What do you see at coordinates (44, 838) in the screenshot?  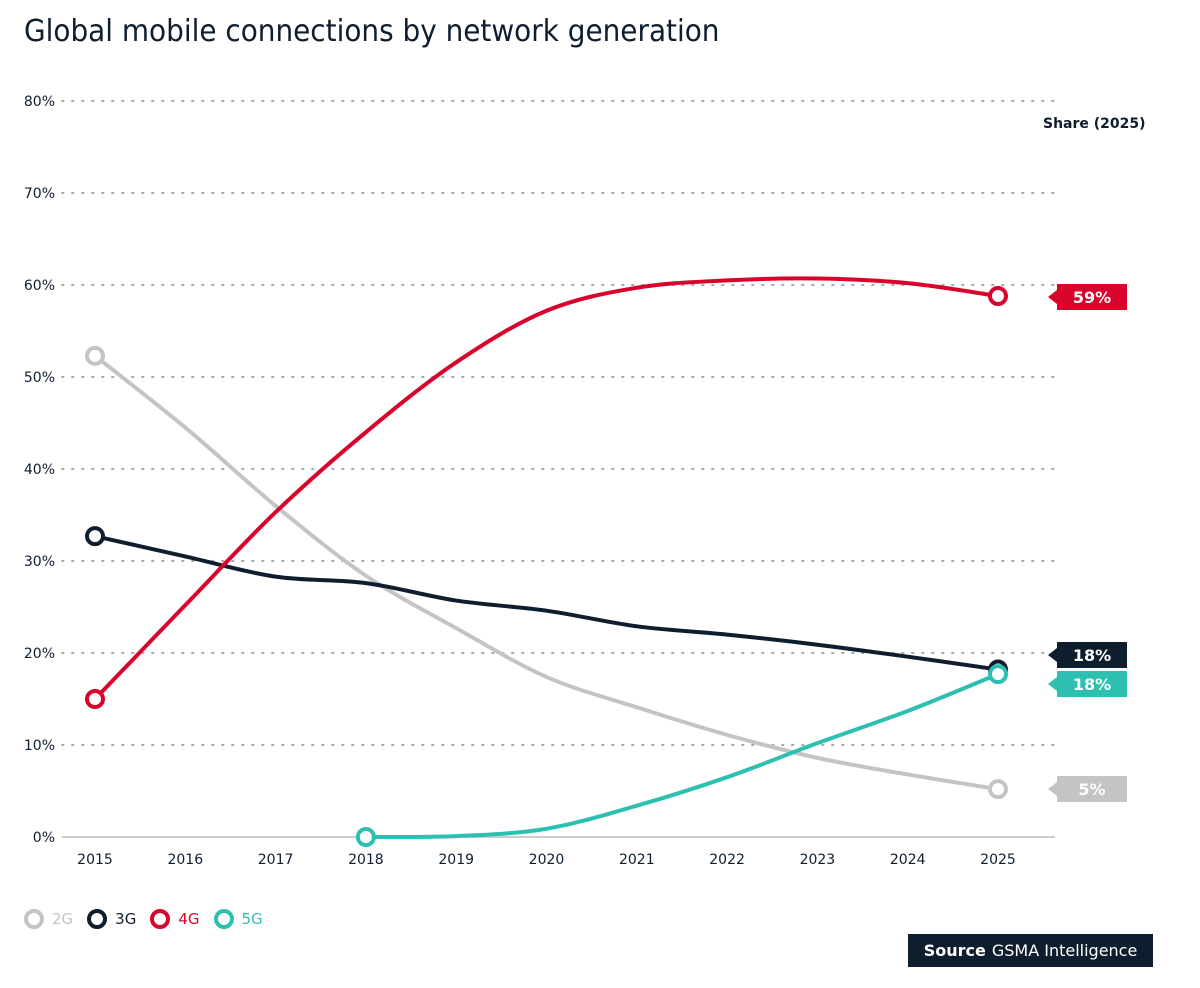 I see `y-tick-label: 0%` at bounding box center [44, 838].